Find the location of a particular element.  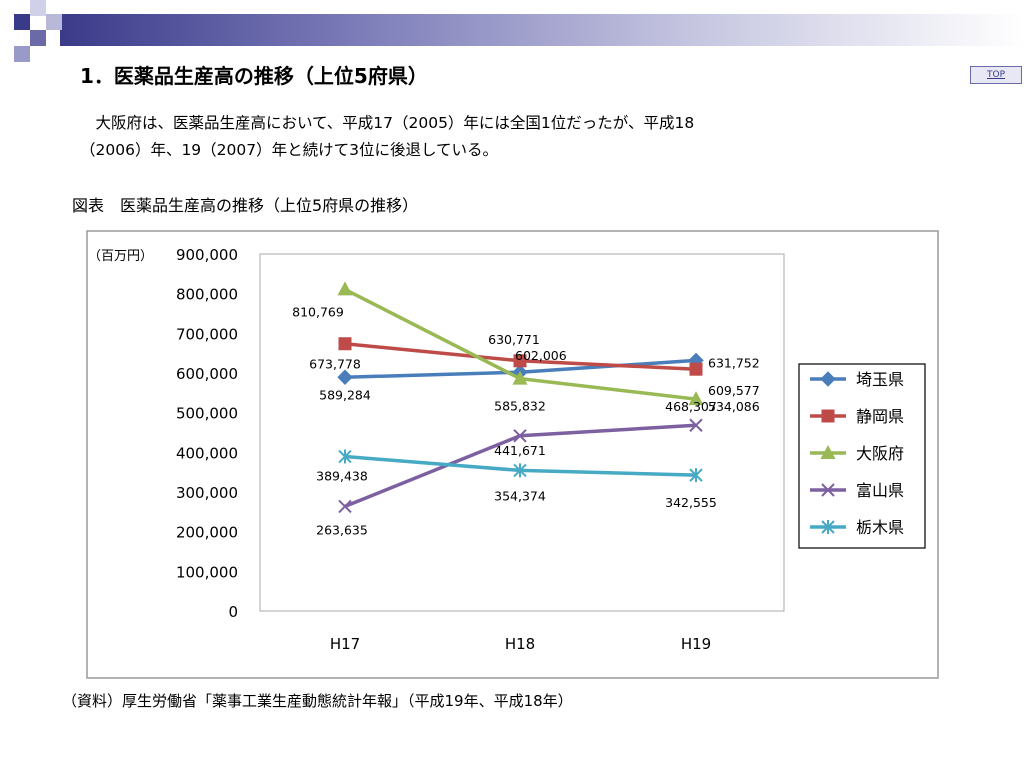

x-tick-label: H19 is located at coordinates (696, 644).